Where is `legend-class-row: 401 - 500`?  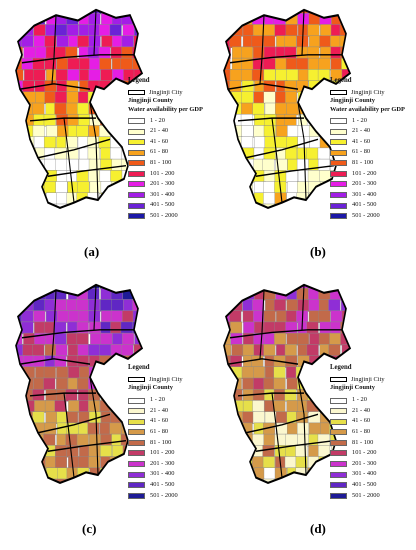 legend-class-row: 401 - 500 is located at coordinates (367, 205).